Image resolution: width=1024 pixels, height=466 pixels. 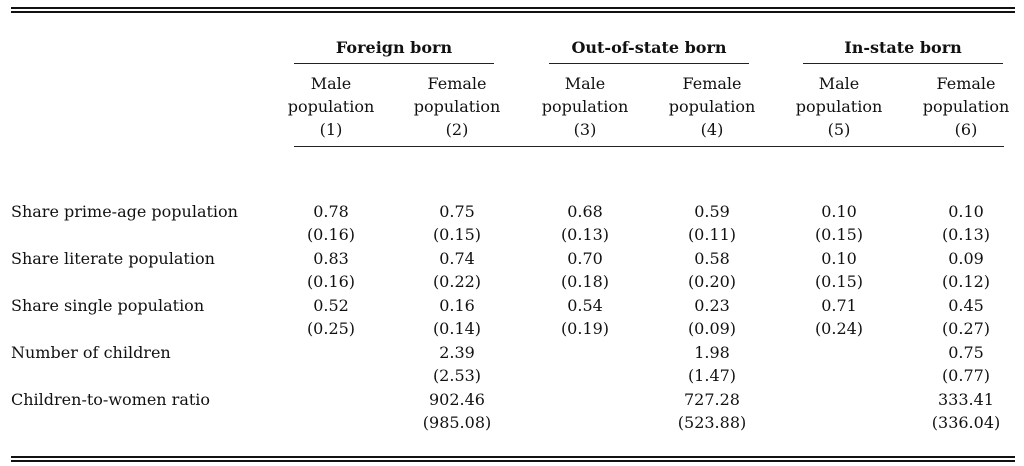 What do you see at coordinates (457, 305) in the screenshot?
I see `table-cell-estimate: 0.16` at bounding box center [457, 305].